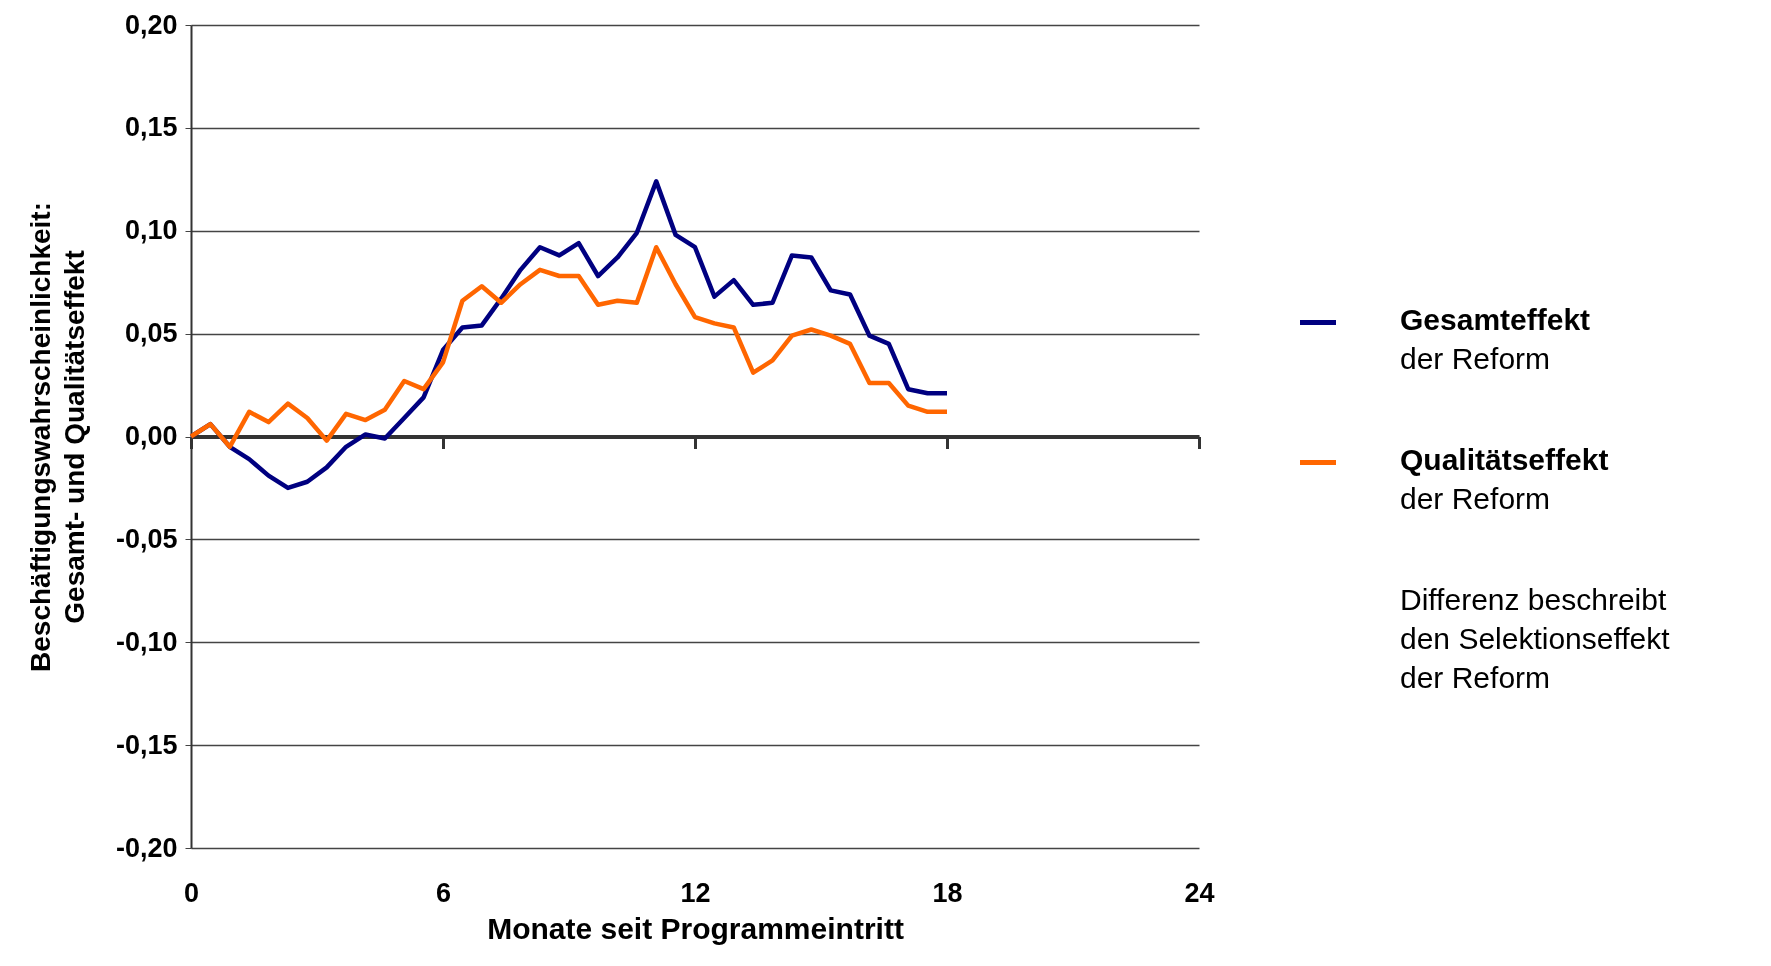 The image size is (1771, 966). What do you see at coordinates (151, 230) in the screenshot?
I see `y-tick-label: 0,10` at bounding box center [151, 230].